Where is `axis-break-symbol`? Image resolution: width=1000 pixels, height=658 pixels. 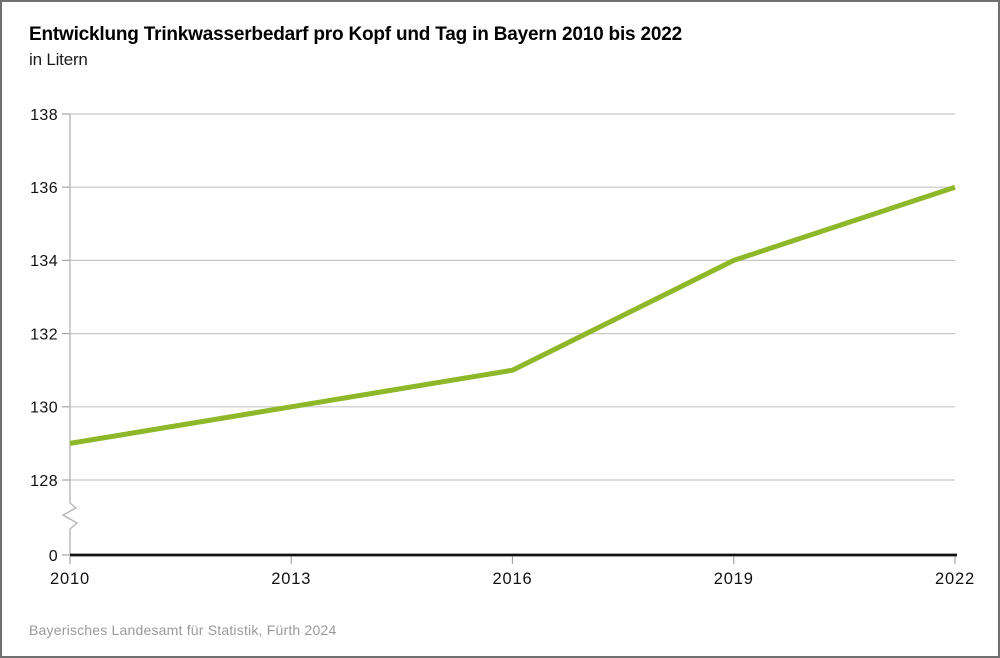 axis-break-symbol is located at coordinates (70, 516).